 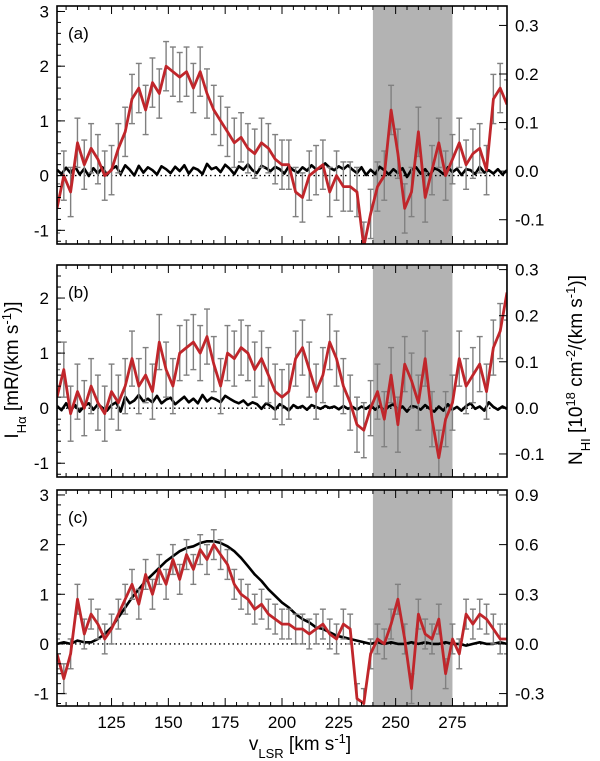 I want to click on right-tick-label: 0.9, so click(x=527, y=495).